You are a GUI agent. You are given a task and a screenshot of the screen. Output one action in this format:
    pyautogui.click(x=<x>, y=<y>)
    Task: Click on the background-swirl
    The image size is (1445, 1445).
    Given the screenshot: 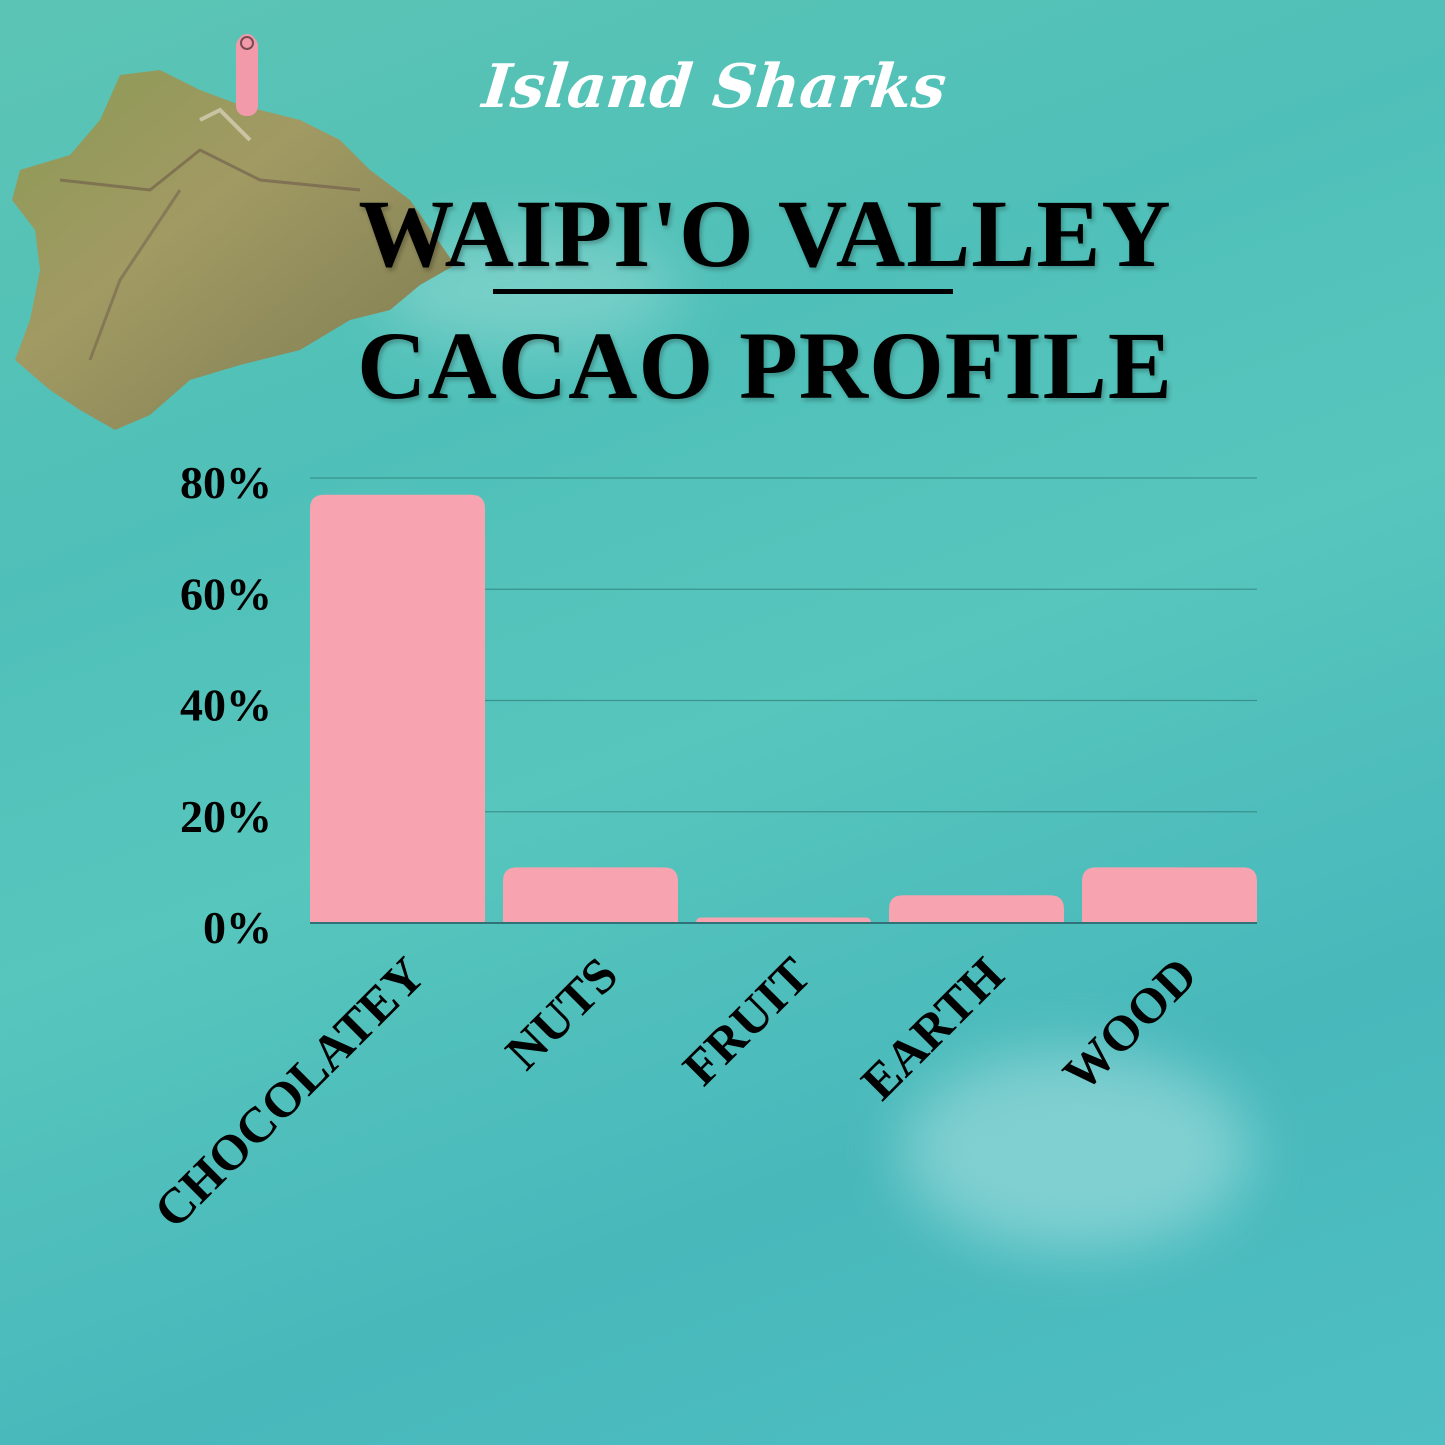 What is the action you would take?
    pyautogui.click(x=1075, y=1150)
    